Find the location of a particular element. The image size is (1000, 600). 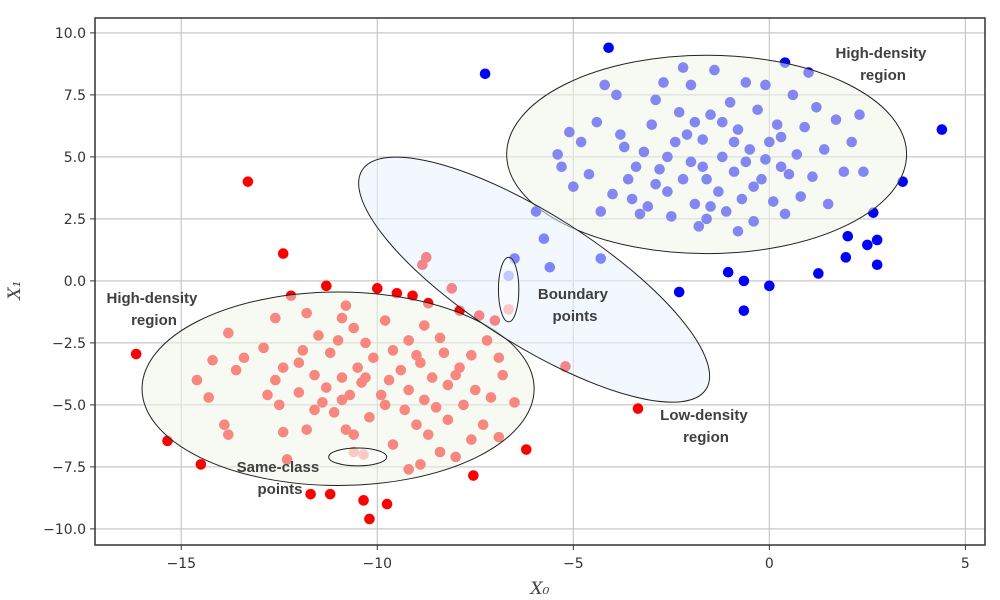

x-tick-label: 0 is located at coordinates (769, 564).